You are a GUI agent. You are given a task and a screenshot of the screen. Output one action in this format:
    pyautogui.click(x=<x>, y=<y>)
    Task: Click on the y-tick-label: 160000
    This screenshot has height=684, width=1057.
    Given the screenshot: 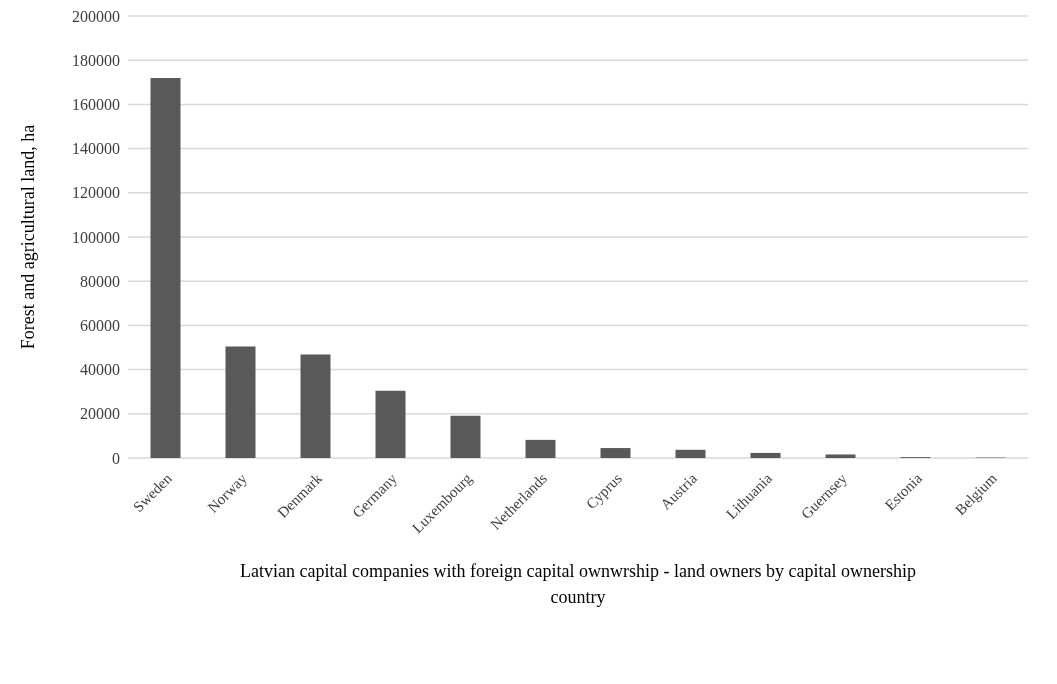 What is the action you would take?
    pyautogui.click(x=96, y=105)
    